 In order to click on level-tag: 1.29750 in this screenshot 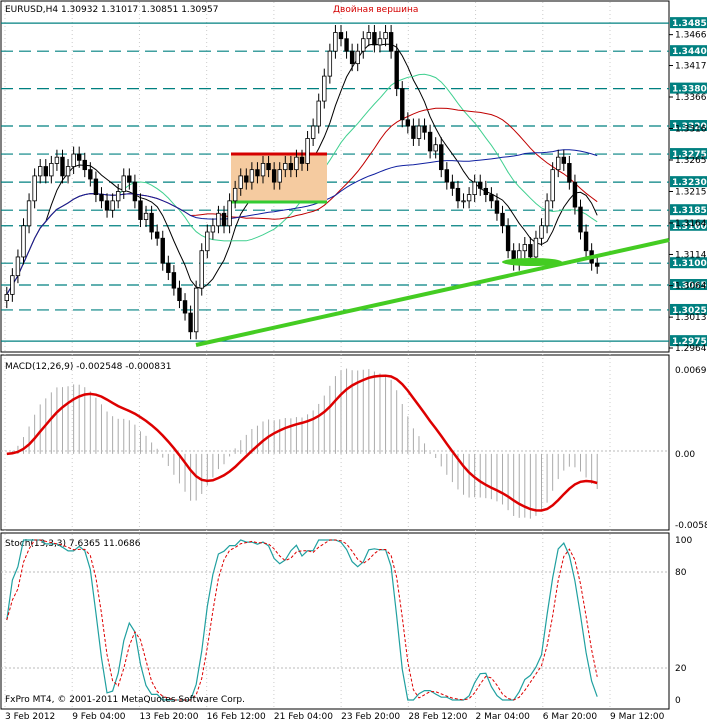, I will do `click(689, 342)`.